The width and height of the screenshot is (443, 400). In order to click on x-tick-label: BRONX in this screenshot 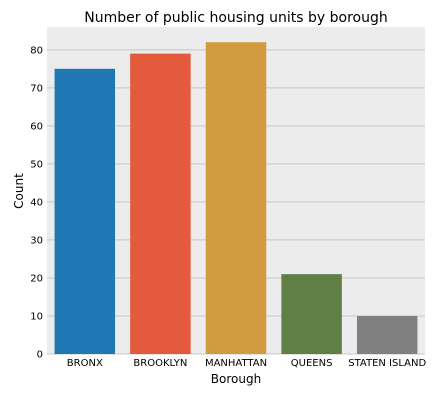, I will do `click(85, 363)`.